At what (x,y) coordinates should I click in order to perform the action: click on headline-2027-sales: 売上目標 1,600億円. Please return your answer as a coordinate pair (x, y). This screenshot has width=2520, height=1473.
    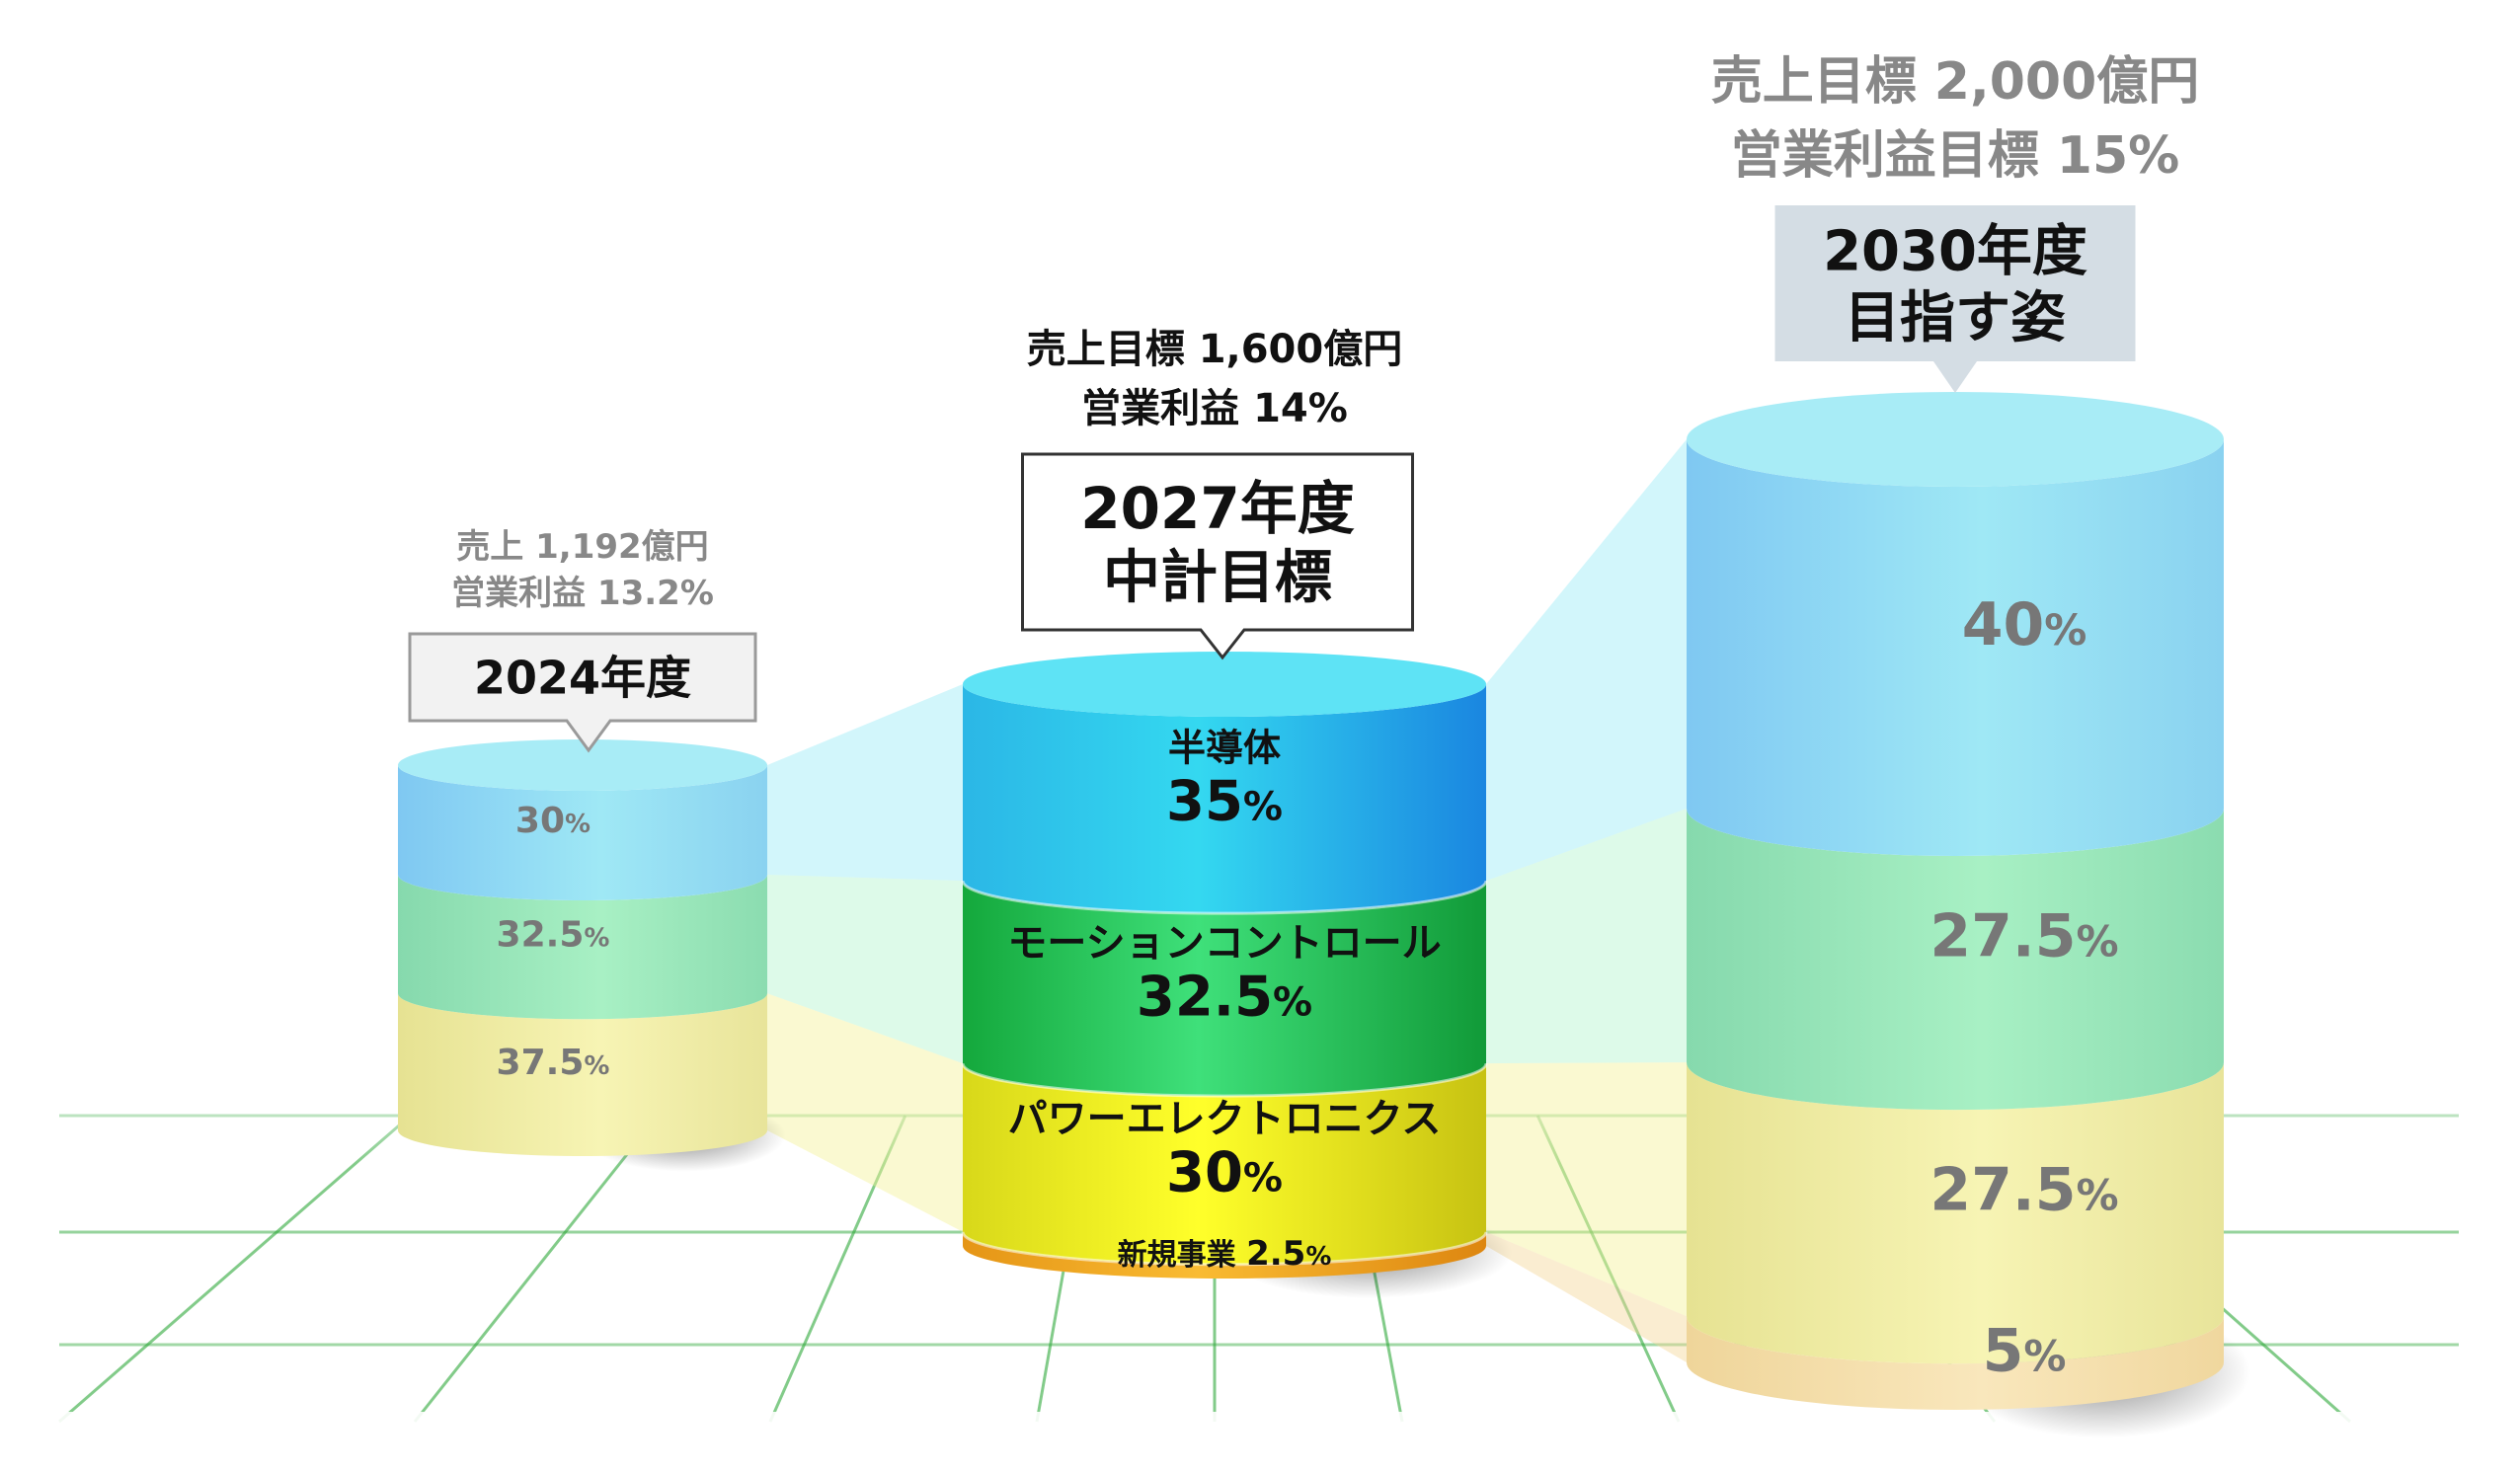
    Looking at the image, I should click on (1214, 349).